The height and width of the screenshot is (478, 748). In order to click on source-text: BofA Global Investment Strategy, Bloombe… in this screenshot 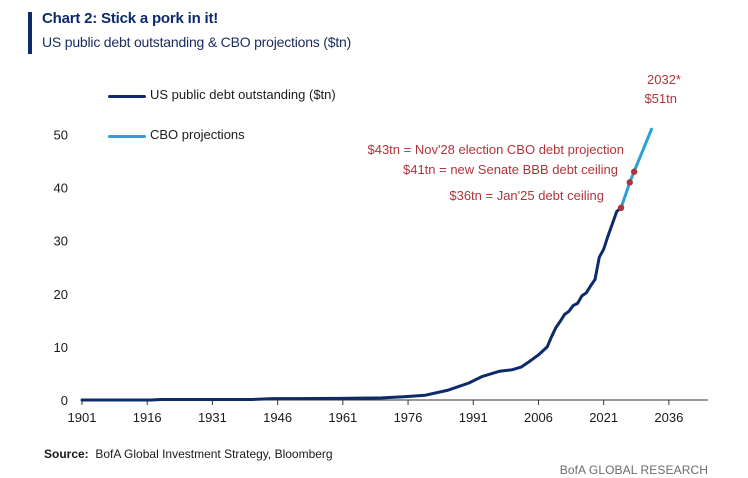, I will do `click(214, 454)`.